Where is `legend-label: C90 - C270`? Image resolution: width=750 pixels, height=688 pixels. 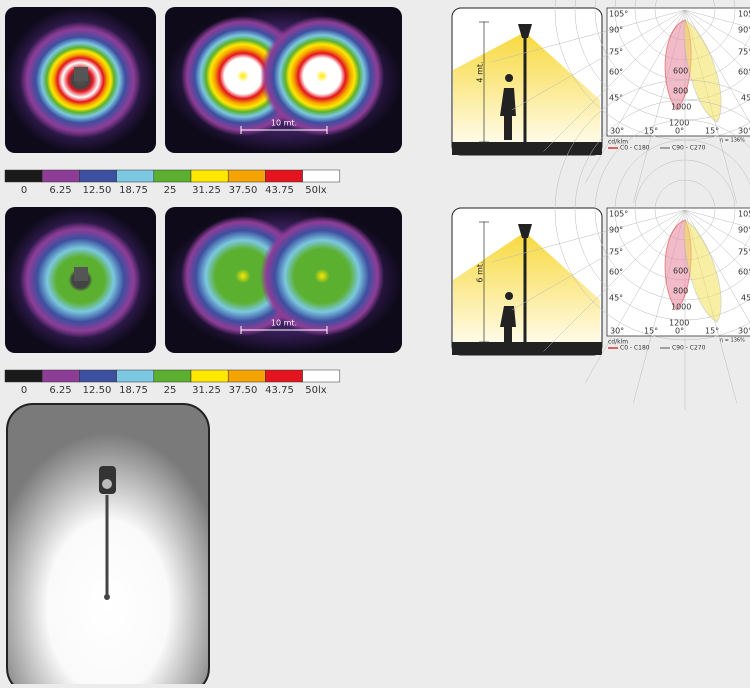 legend-label: C90 - C270 is located at coordinates (689, 348).